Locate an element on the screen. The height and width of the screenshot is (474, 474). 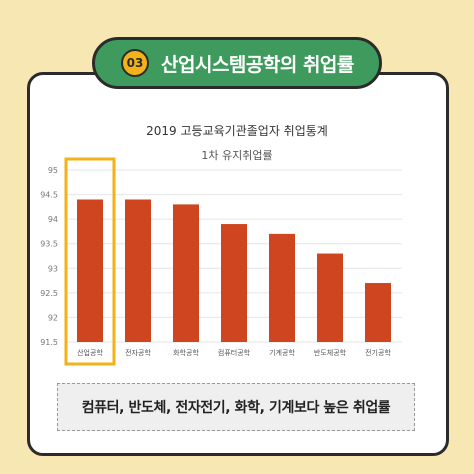
y-tick-label: 93.5 is located at coordinates (49, 244).